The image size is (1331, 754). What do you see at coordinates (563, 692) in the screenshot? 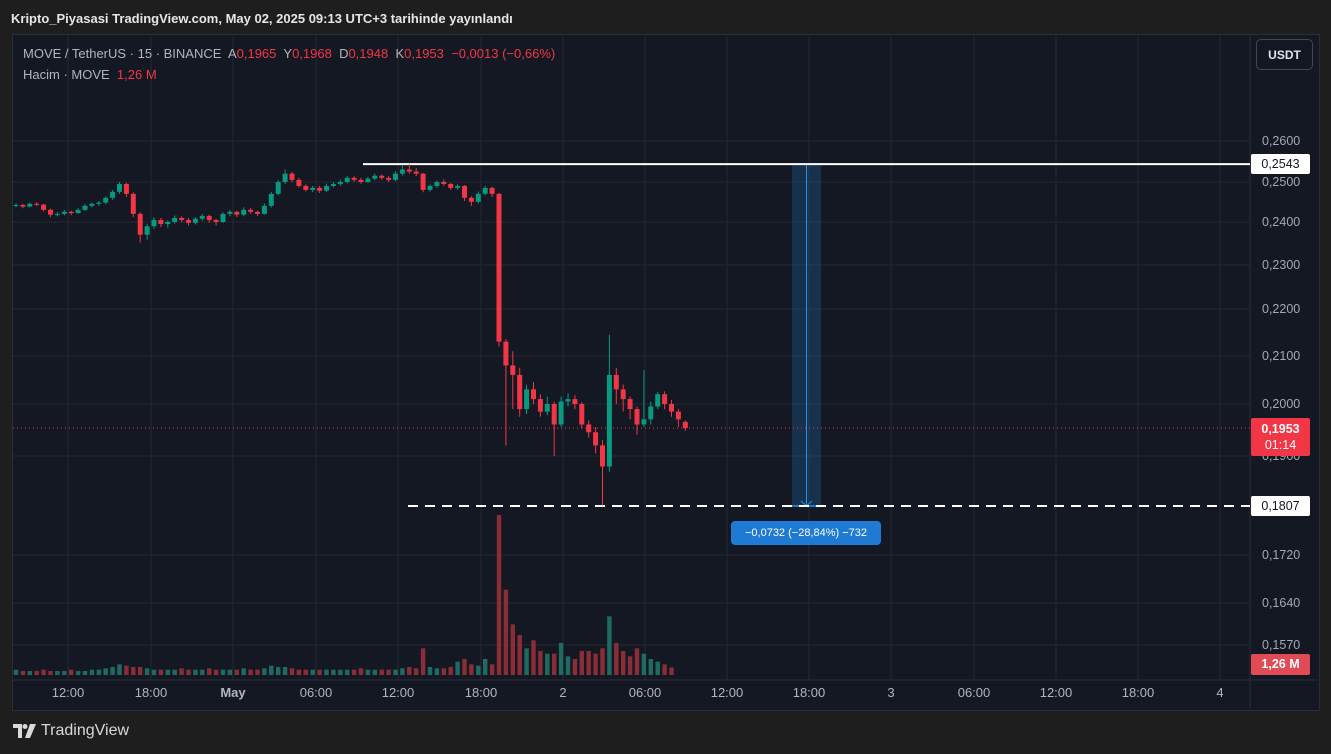
I see `time-tick-label: 2` at bounding box center [563, 692].